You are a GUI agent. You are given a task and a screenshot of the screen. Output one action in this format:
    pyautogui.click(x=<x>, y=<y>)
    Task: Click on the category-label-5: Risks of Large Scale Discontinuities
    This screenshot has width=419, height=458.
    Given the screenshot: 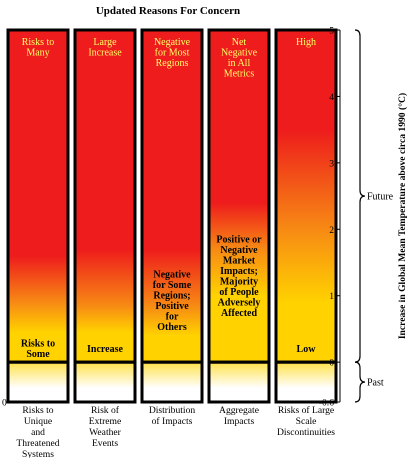 What is the action you would take?
    pyautogui.click(x=306, y=421)
    